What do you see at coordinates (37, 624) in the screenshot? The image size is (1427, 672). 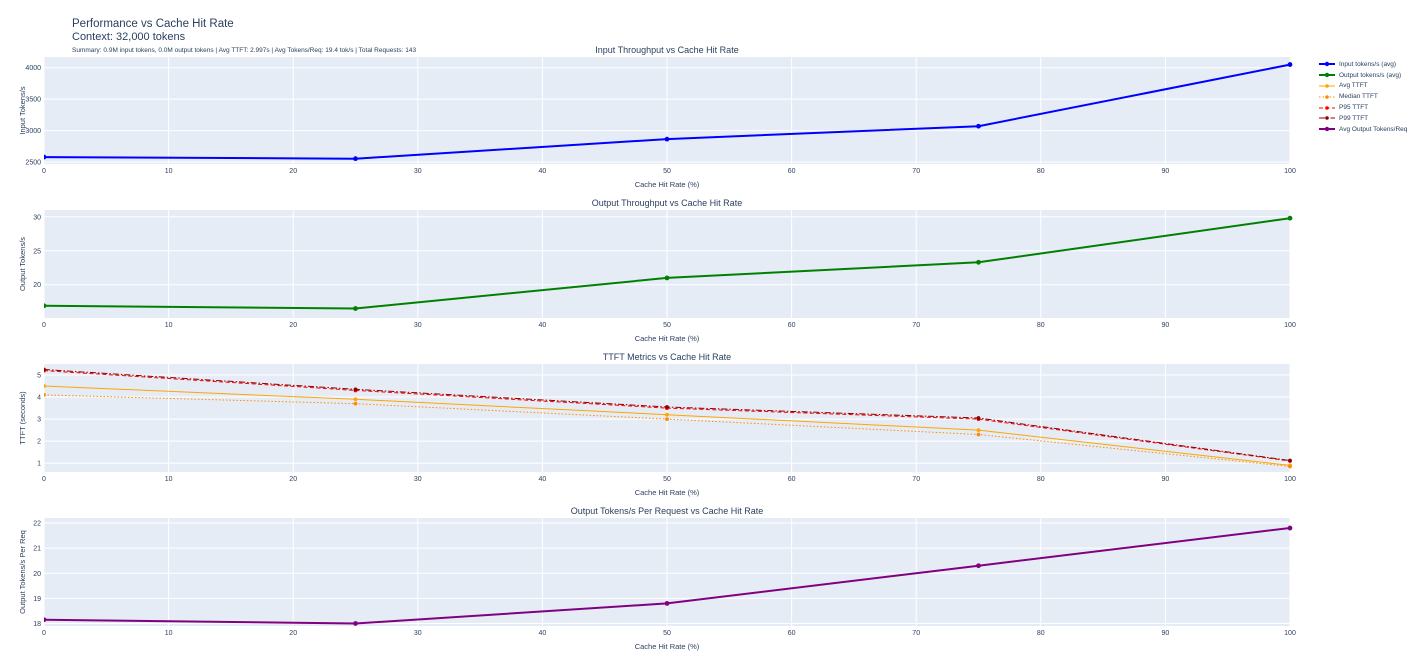 I see `y-tick-label: 18` at bounding box center [37, 624].